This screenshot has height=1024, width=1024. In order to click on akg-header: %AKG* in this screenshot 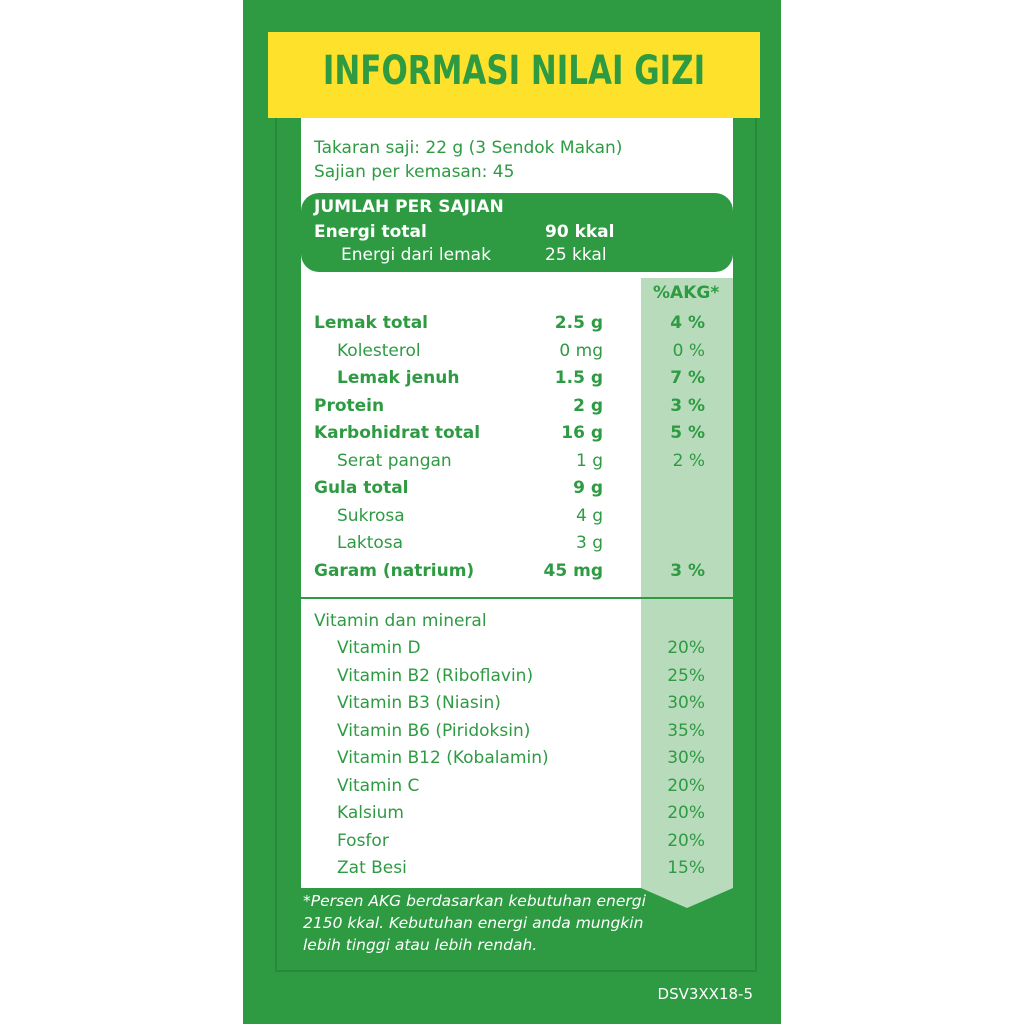, I will do `click(686, 293)`.